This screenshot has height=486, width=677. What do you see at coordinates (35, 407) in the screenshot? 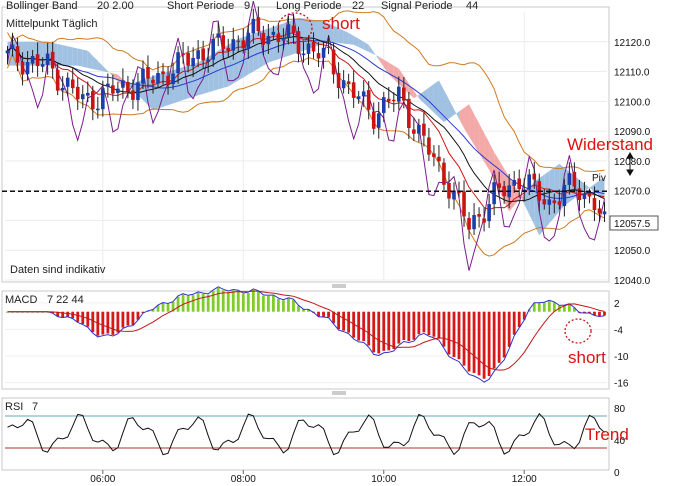
I see `rsi-params: 7` at bounding box center [35, 407].